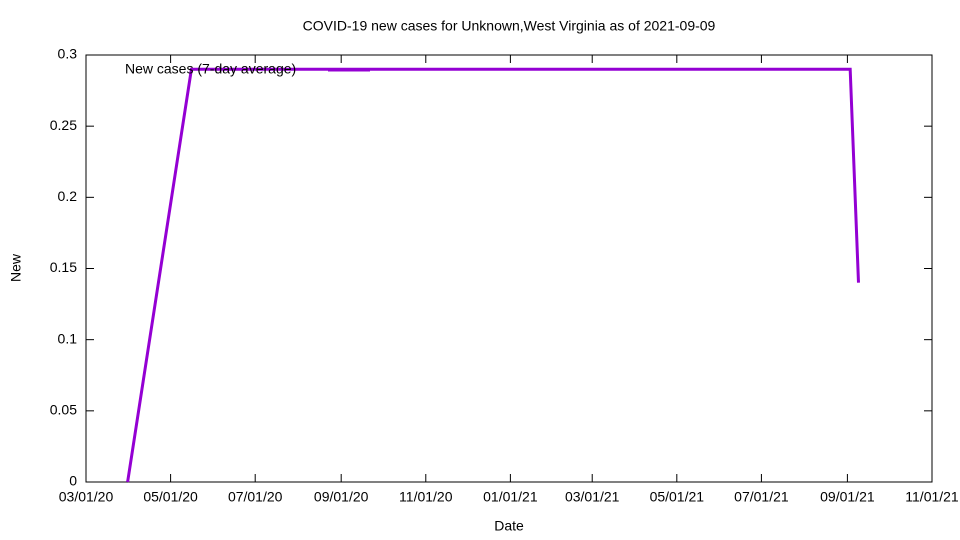  Describe the element at coordinates (63, 410) in the screenshot. I see `y-tick-label: 0.05` at that location.